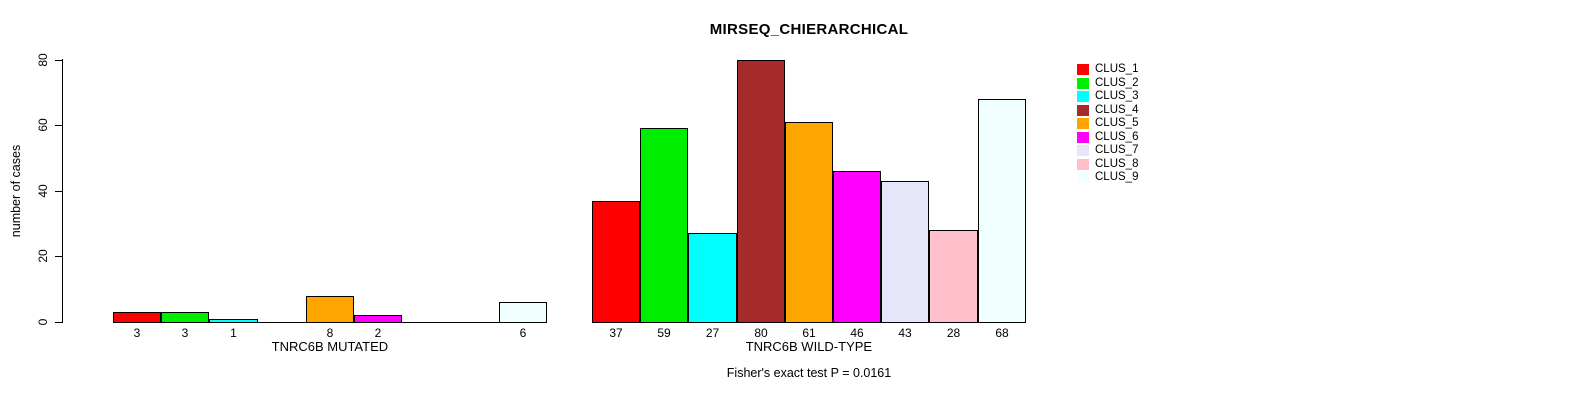 Image resolution: width=1590 pixels, height=400 pixels. I want to click on y-axis-line, so click(62, 191).